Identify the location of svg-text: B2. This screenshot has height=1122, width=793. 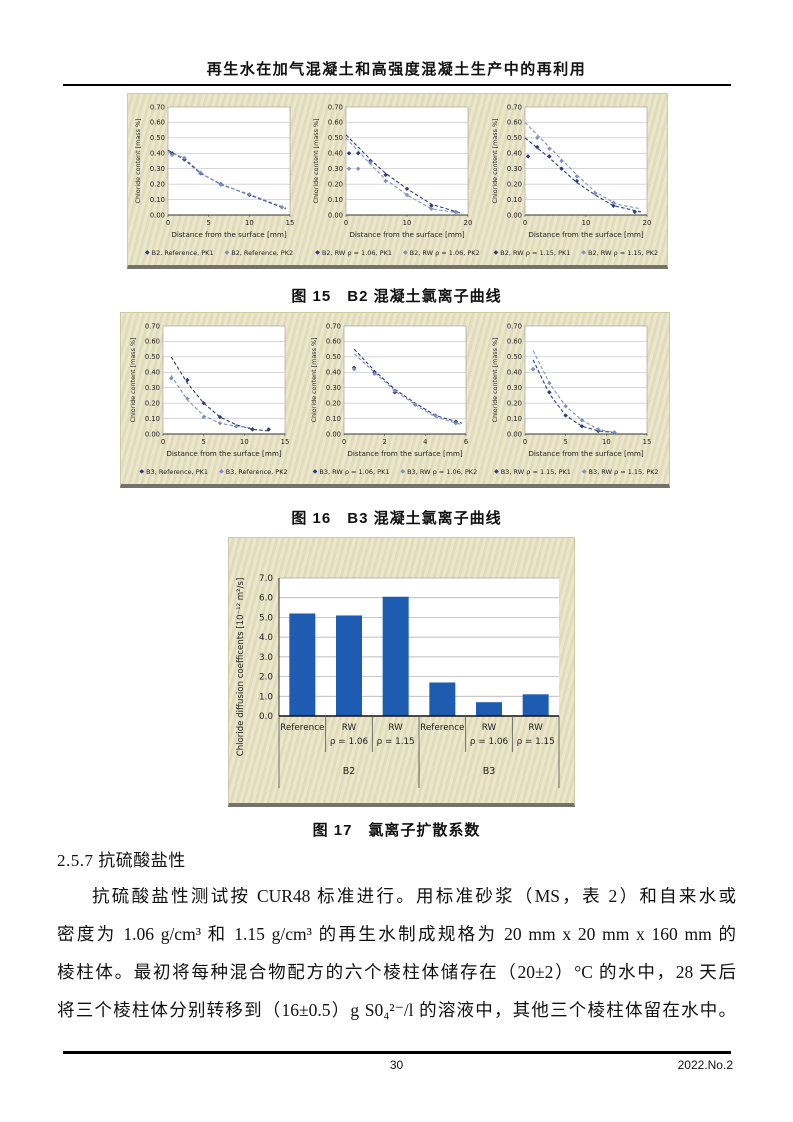
(349, 771).